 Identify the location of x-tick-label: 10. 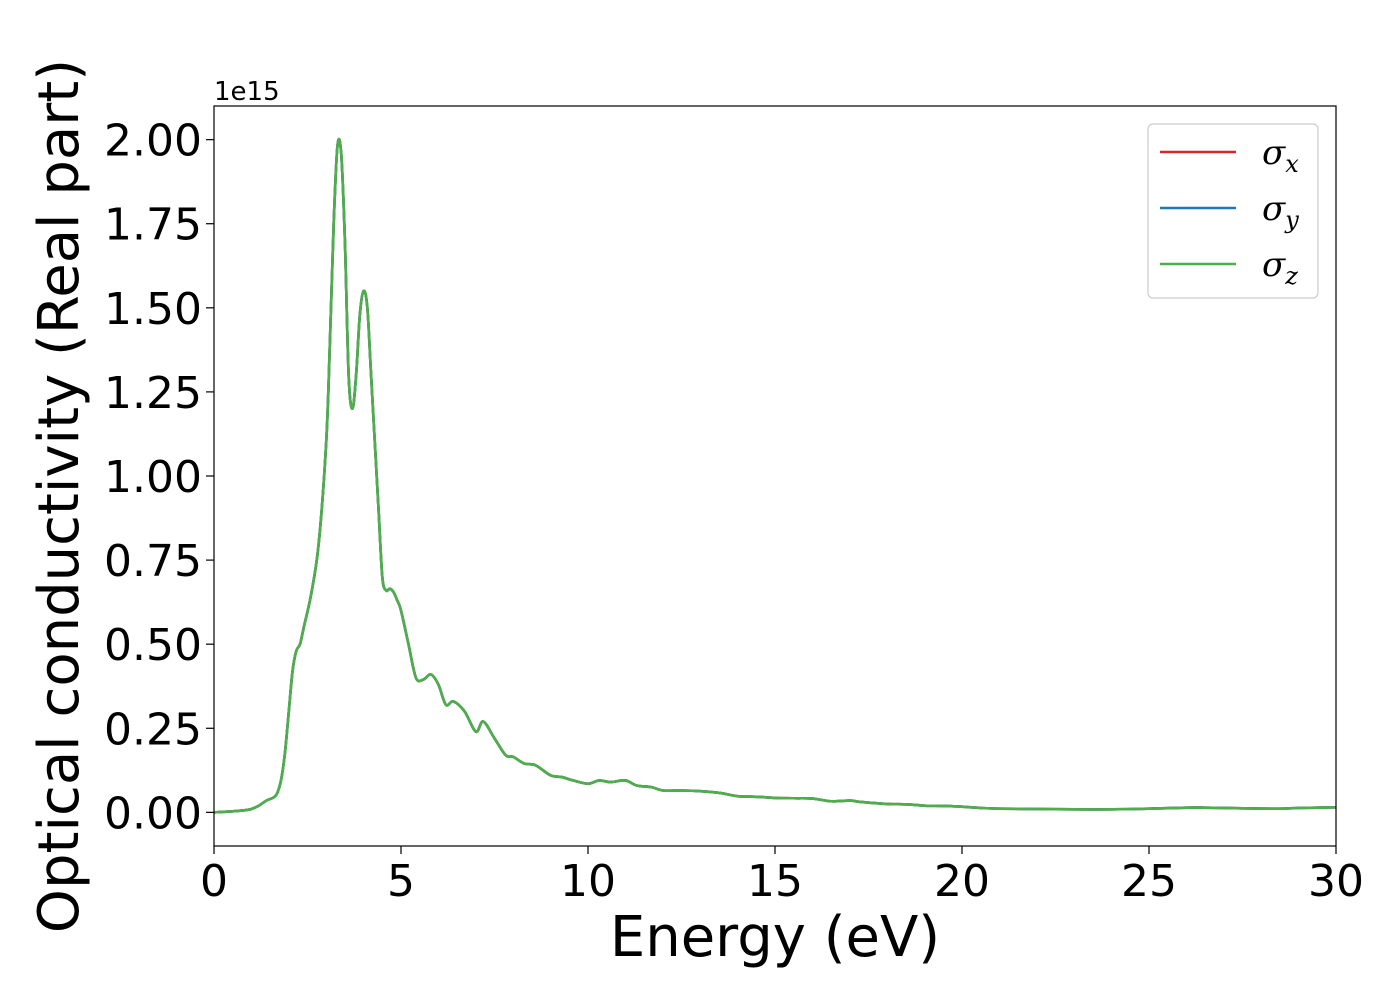
(588, 881).